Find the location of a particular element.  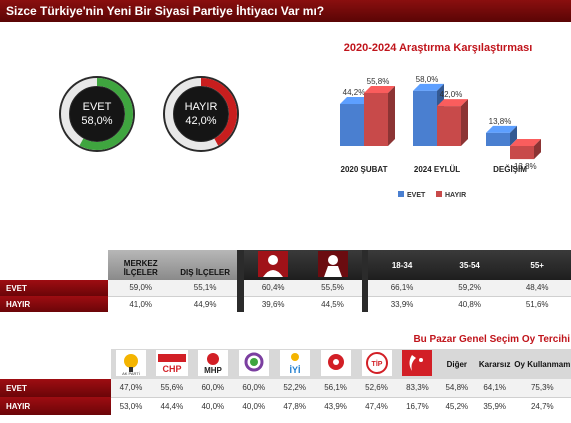

cell: 55,5% is located at coordinates (332, 288).